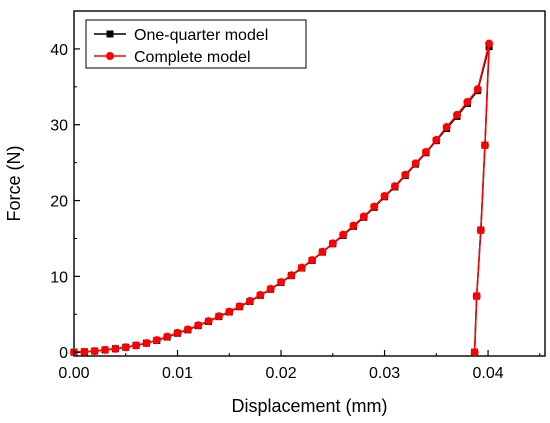  I want to click on legend-entry-one-quarter: One-quarter model, so click(181, 35).